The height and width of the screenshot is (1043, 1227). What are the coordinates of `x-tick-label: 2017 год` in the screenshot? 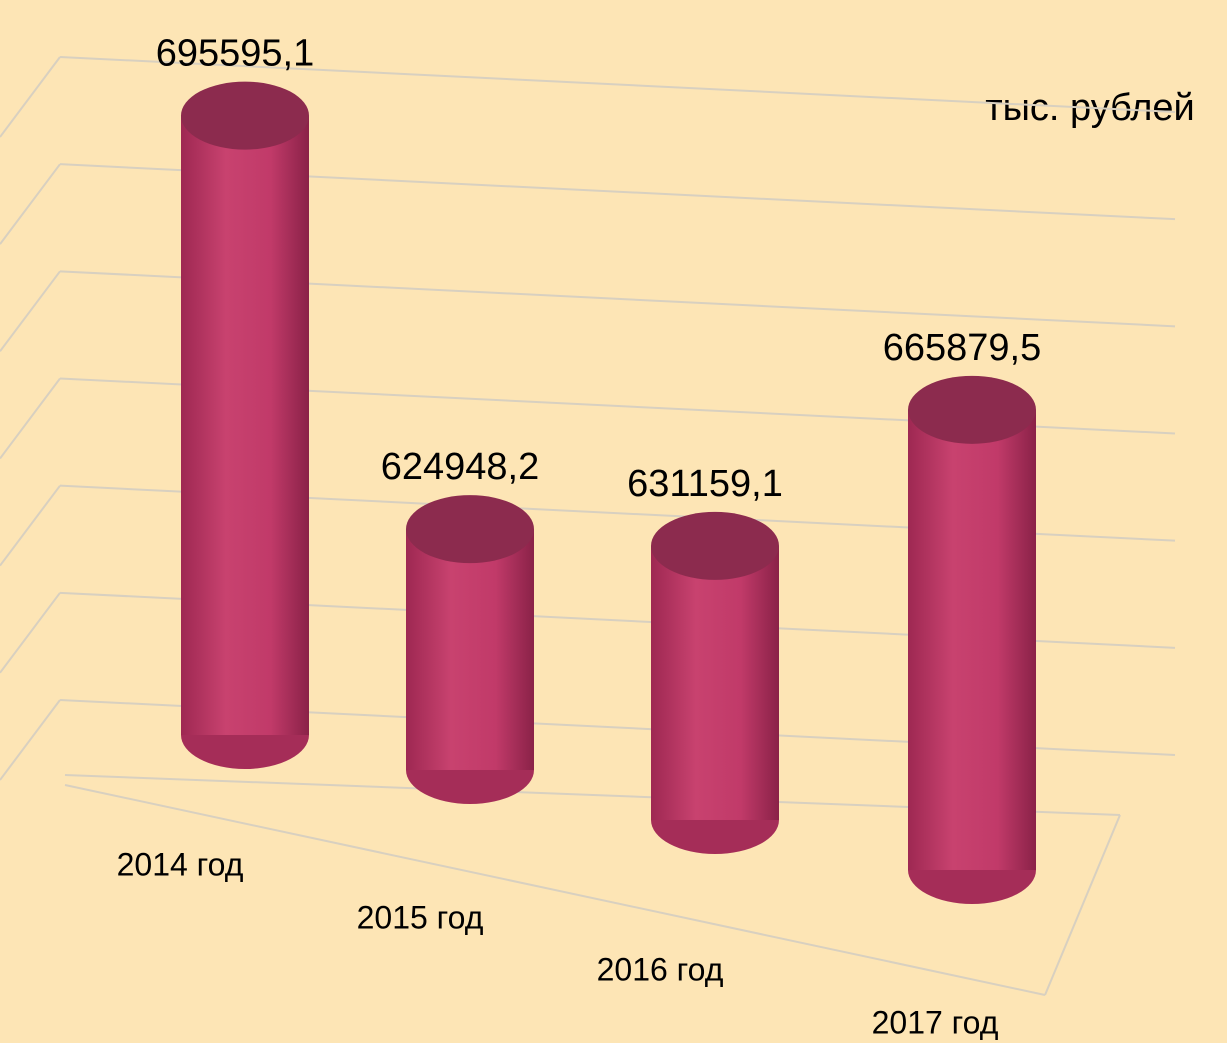 It's located at (935, 1022).